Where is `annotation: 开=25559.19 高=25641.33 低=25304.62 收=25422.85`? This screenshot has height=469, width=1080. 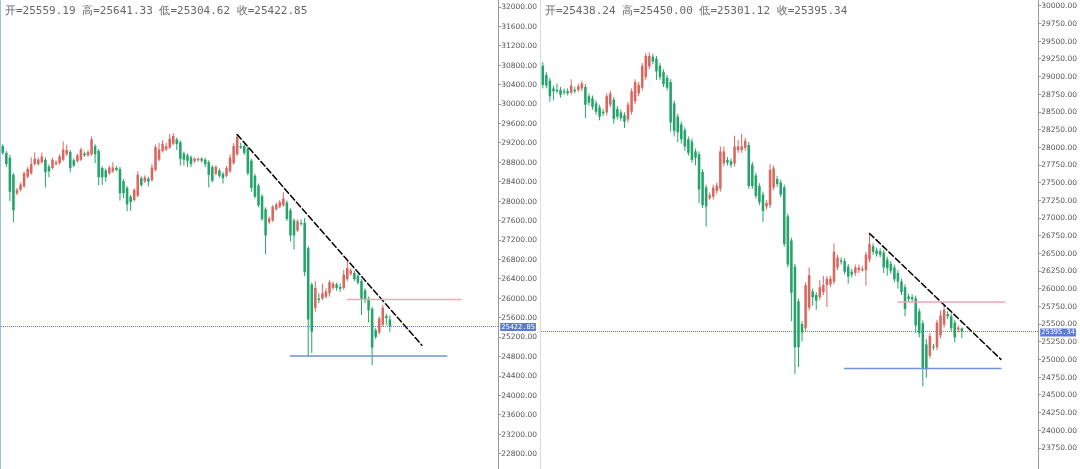 annotation: 开=25559.19 高=25641.33 低=25304.62 收=25422.85 is located at coordinates (156, 10).